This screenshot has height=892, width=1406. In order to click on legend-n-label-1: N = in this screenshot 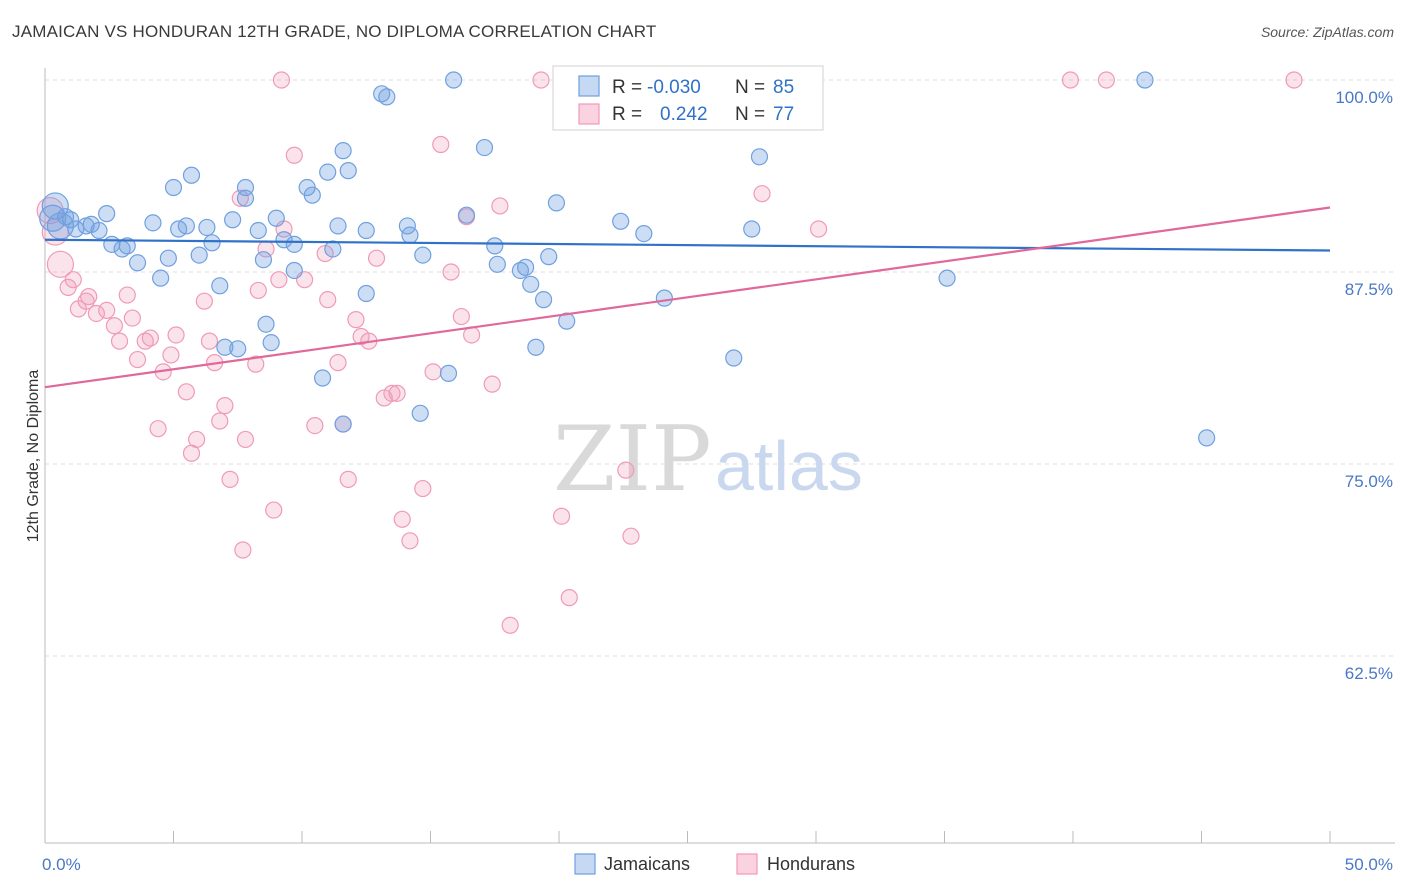, I will do `click(750, 87)`.